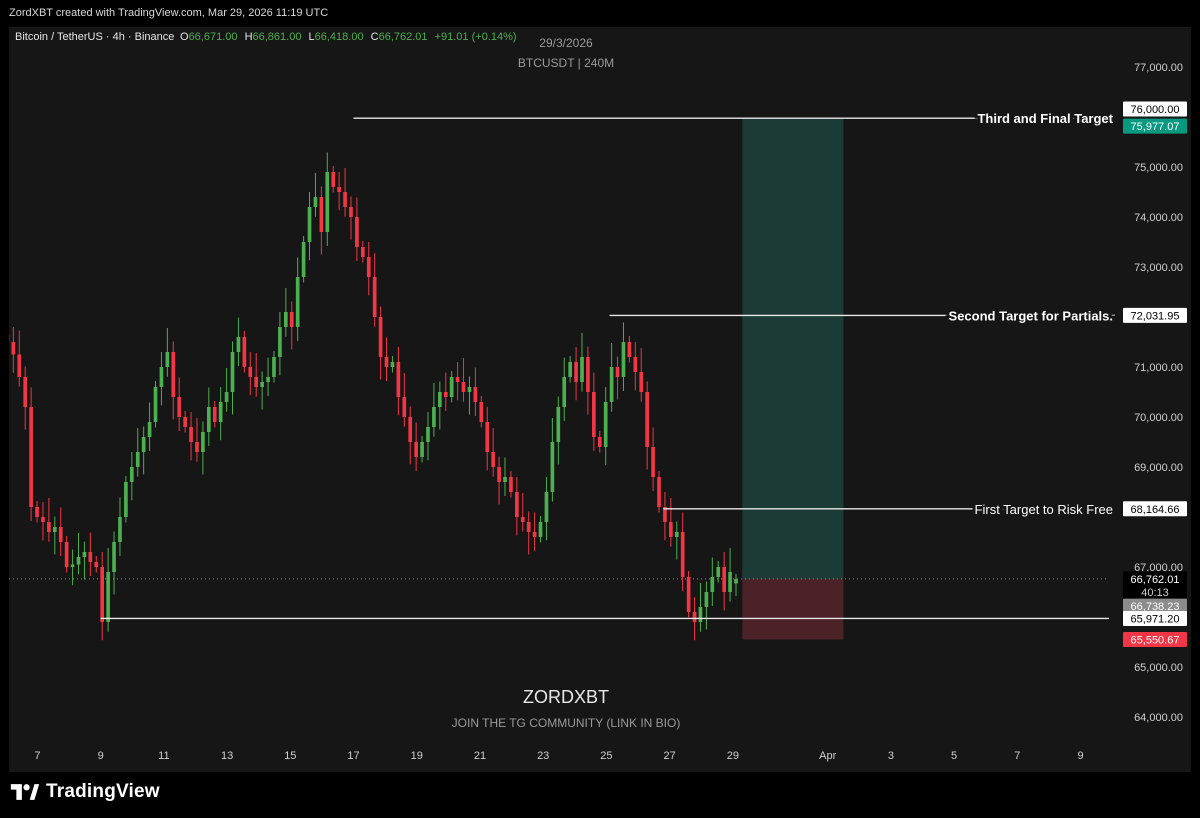  What do you see at coordinates (1158, 568) in the screenshot?
I see `y-tick-label: 67,000.00` at bounding box center [1158, 568].